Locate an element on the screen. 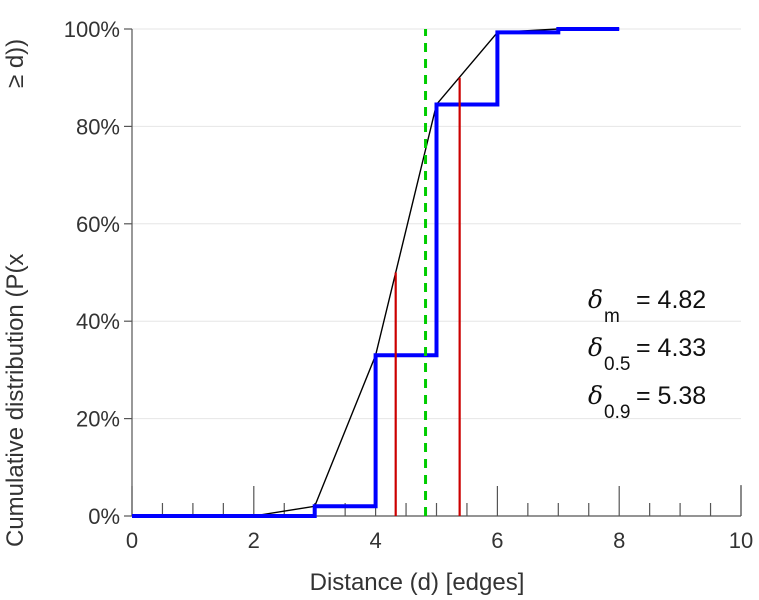  x-tick-label: 4 is located at coordinates (375, 540).